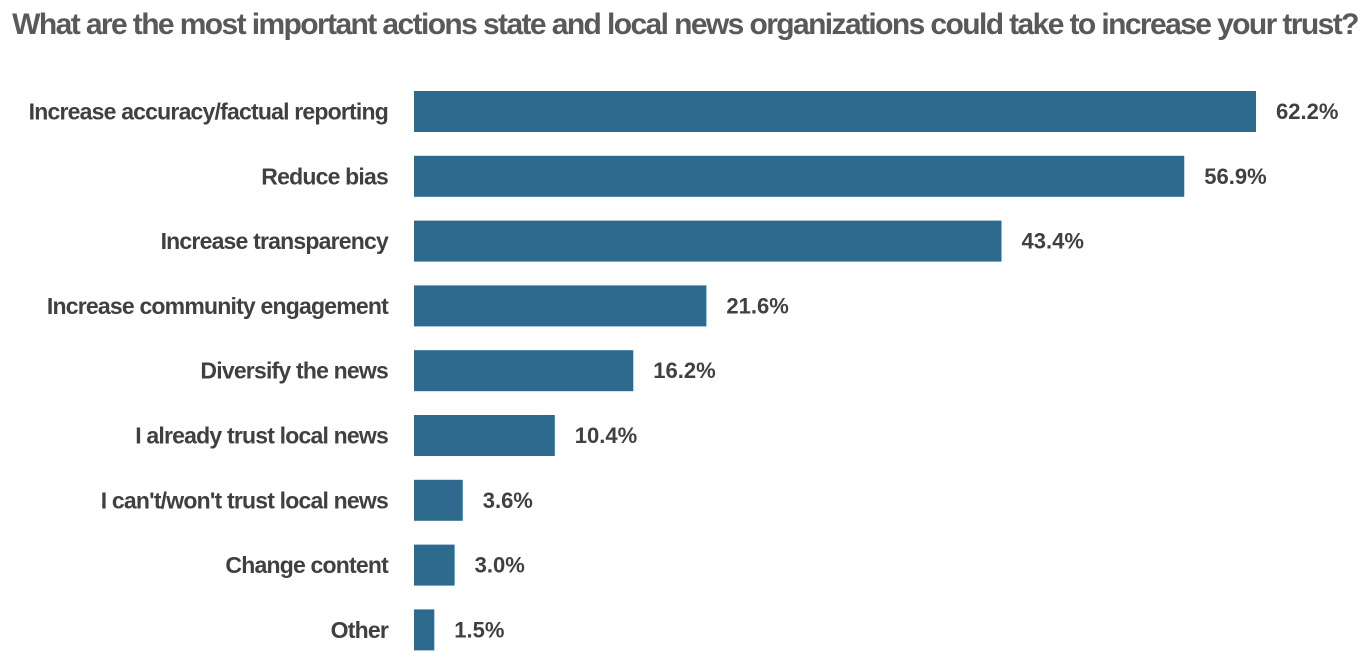 Image resolution: width=1370 pixels, height=664 pixels. I want to click on value-label-1: 62.2%, so click(1307, 111).